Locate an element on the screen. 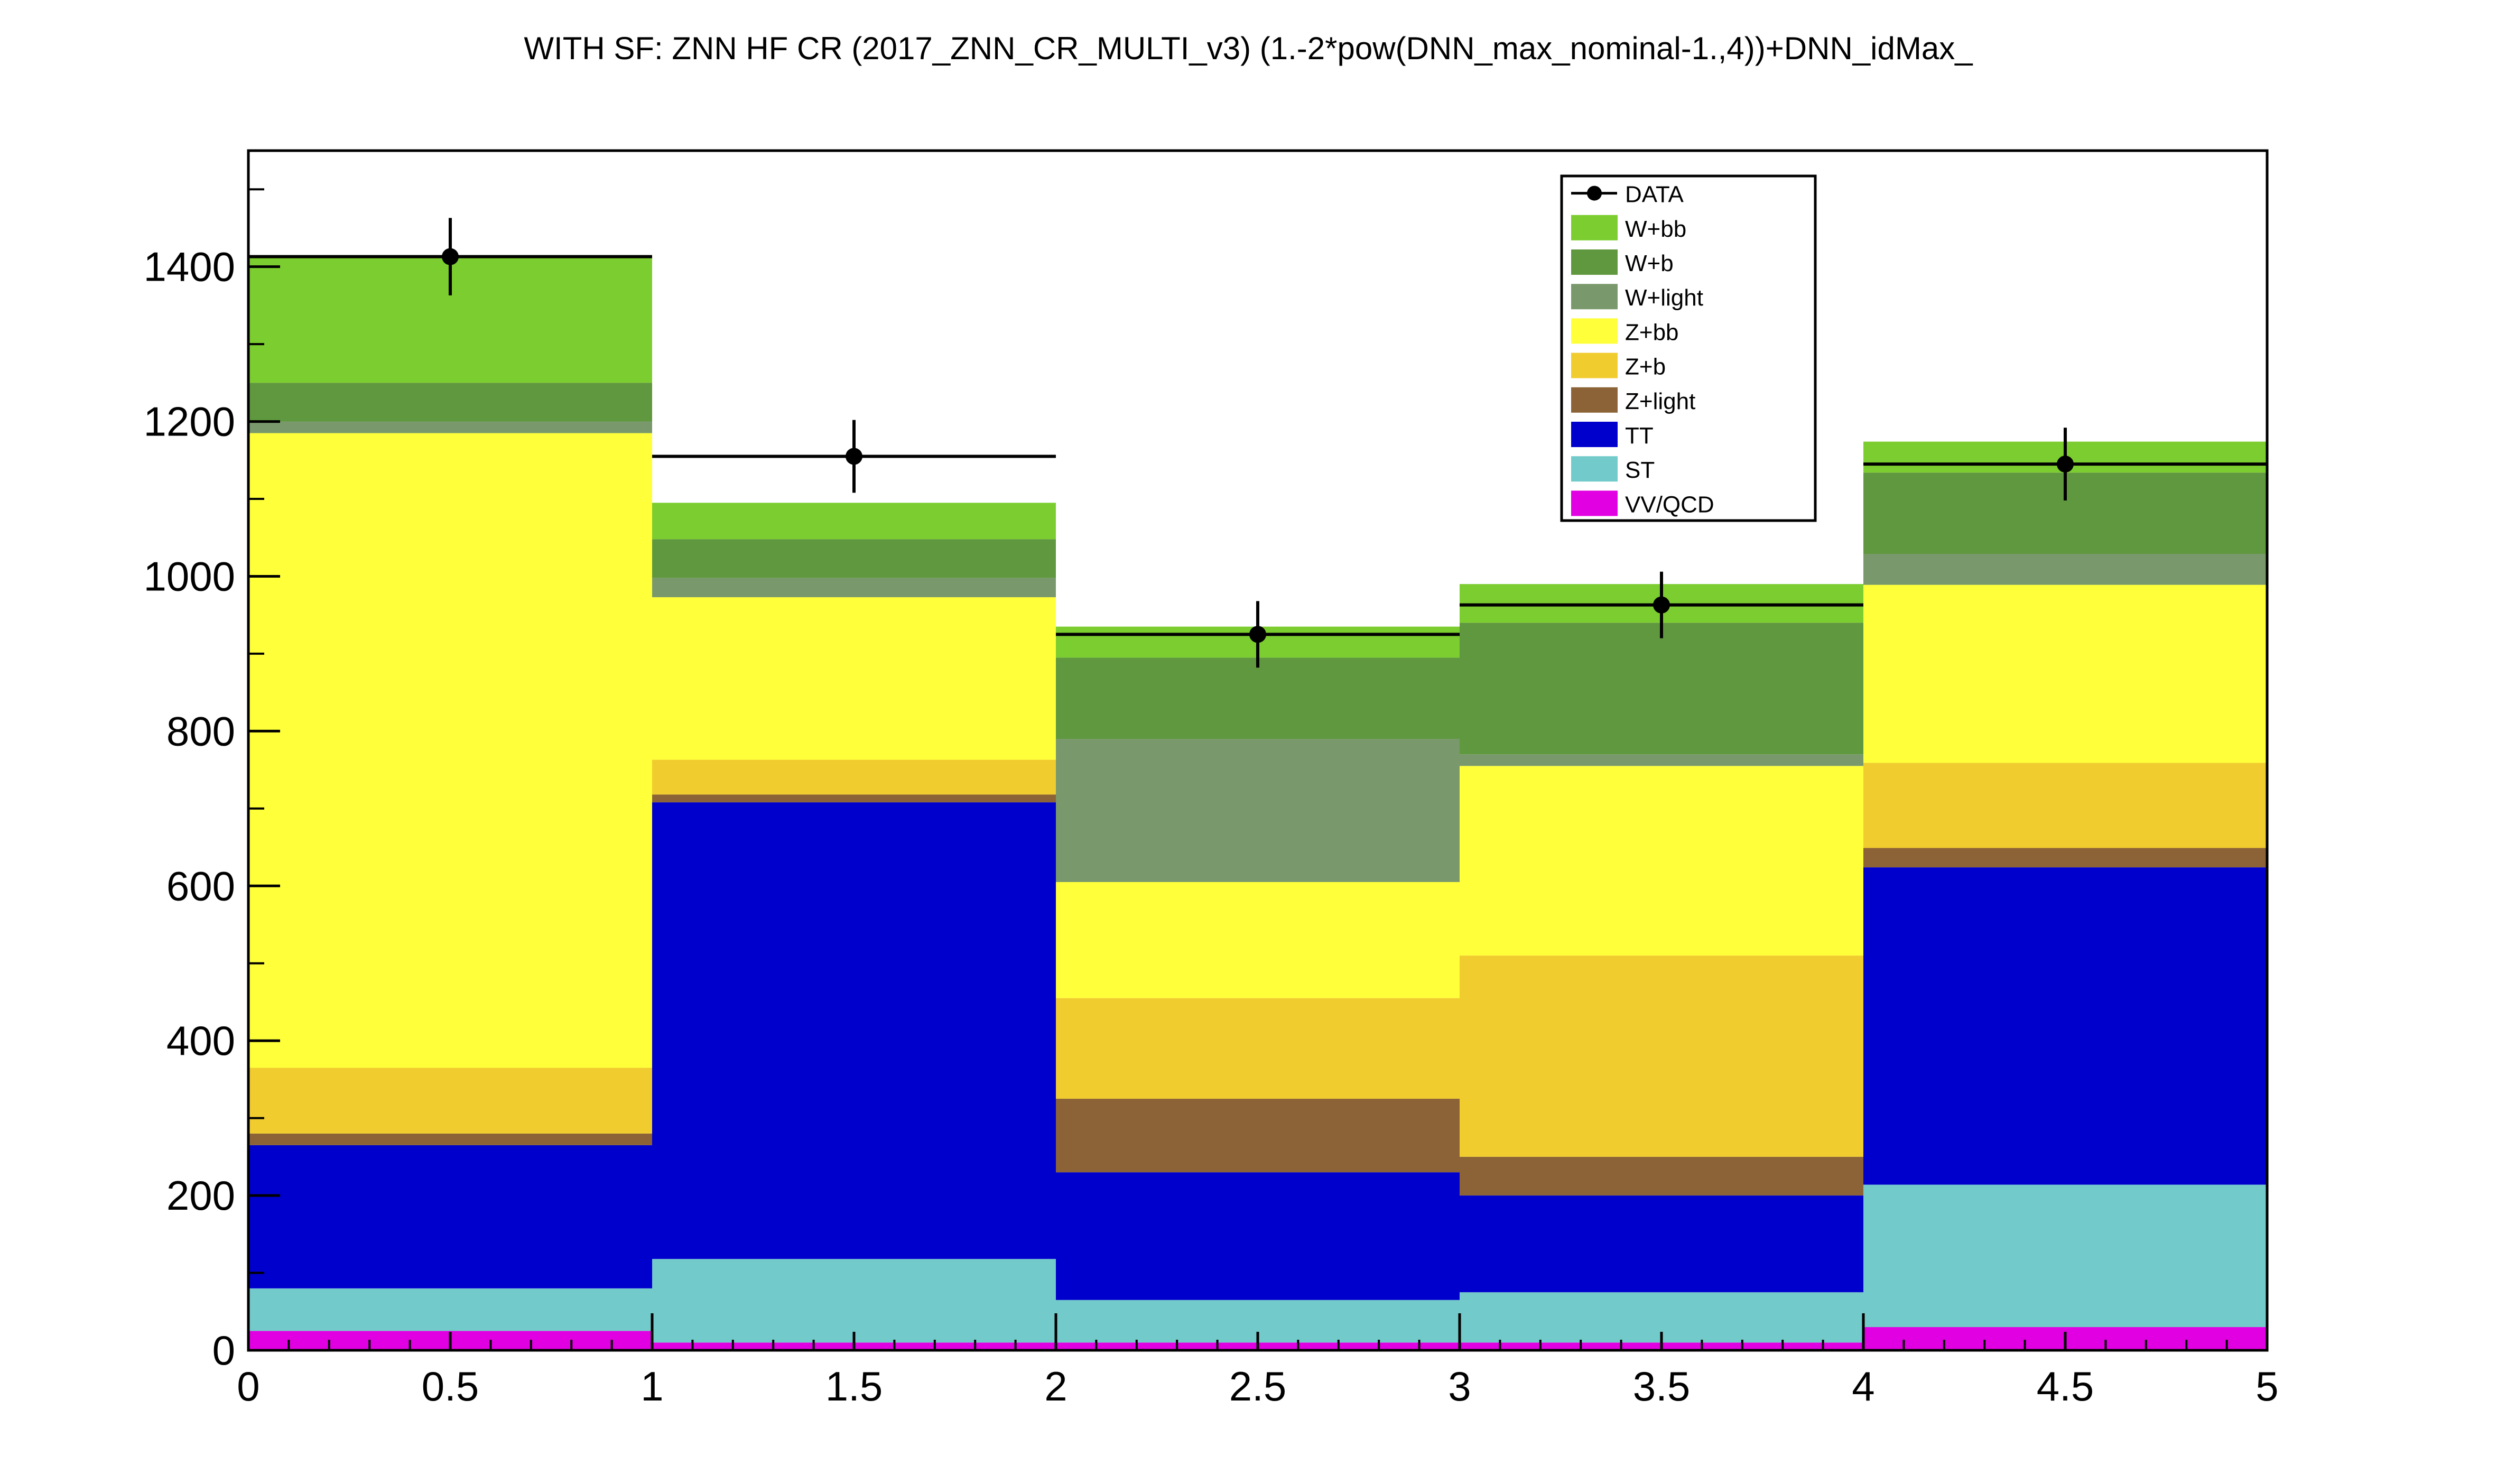 The height and width of the screenshot is (1484, 2497). legend-entry-vv-qcd: VV/QCD is located at coordinates (1642, 503).